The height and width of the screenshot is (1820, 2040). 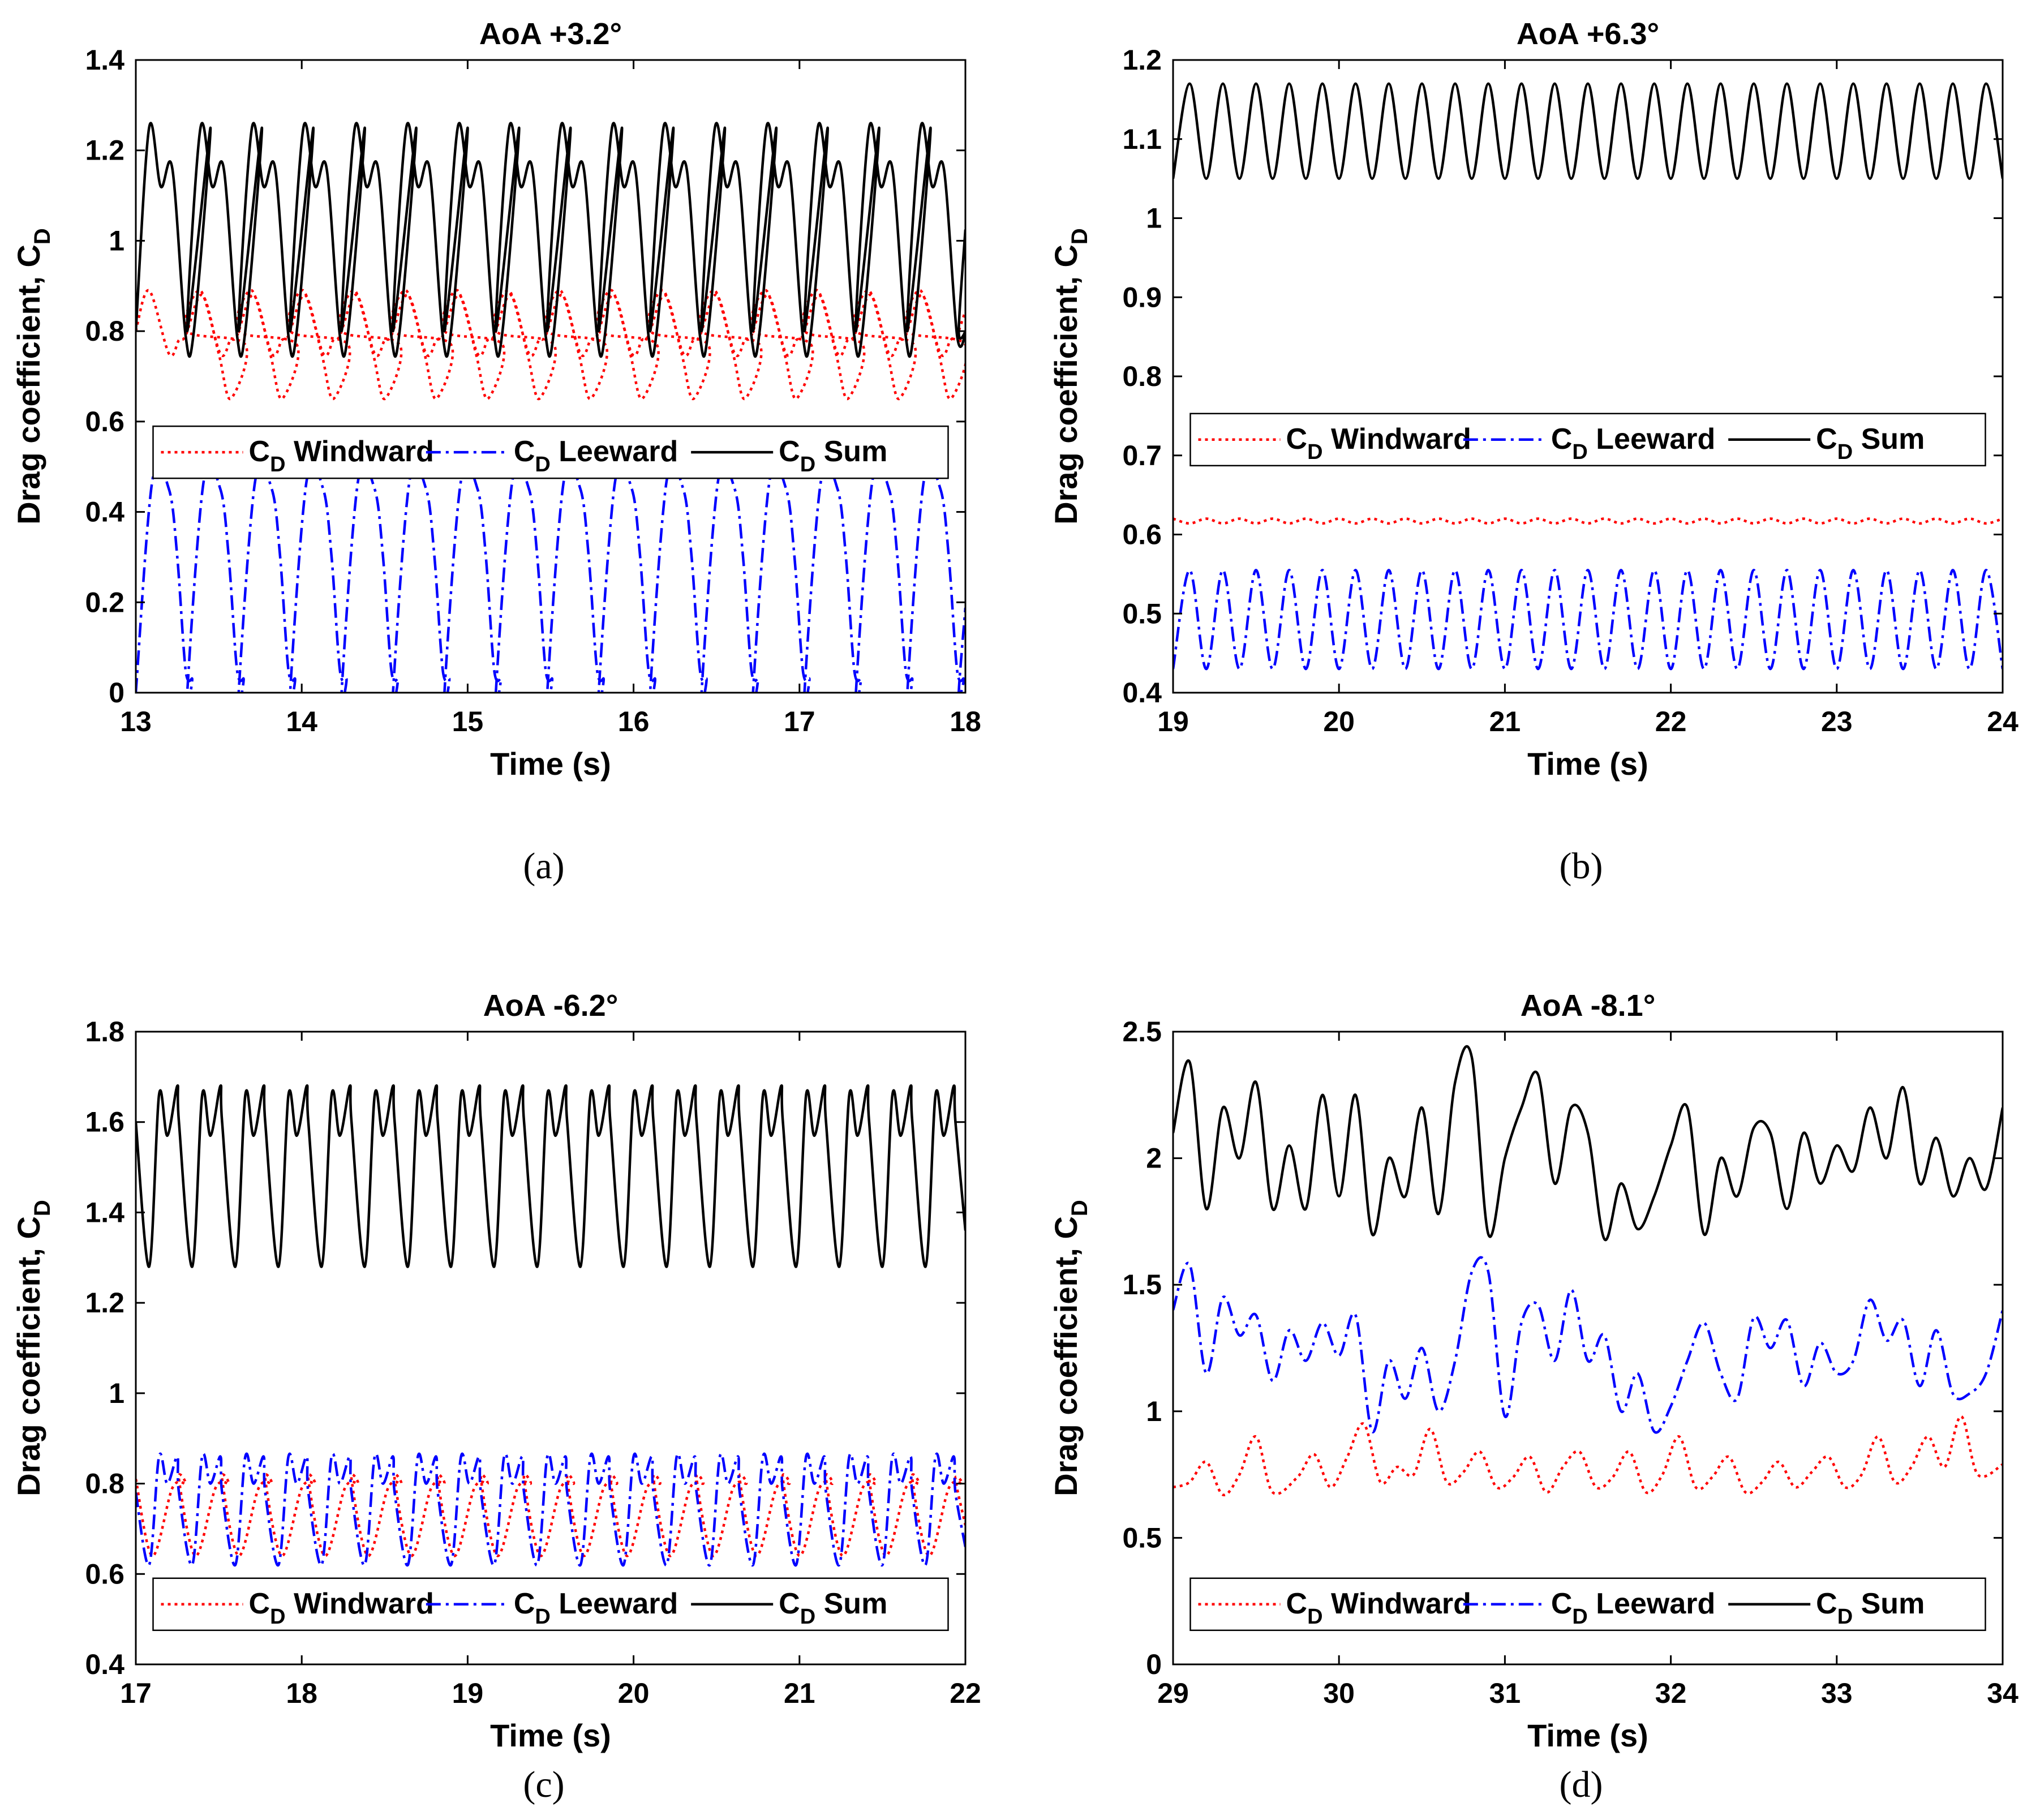 What do you see at coordinates (2002, 721) in the screenshot?
I see `x-tick-label: 24` at bounding box center [2002, 721].